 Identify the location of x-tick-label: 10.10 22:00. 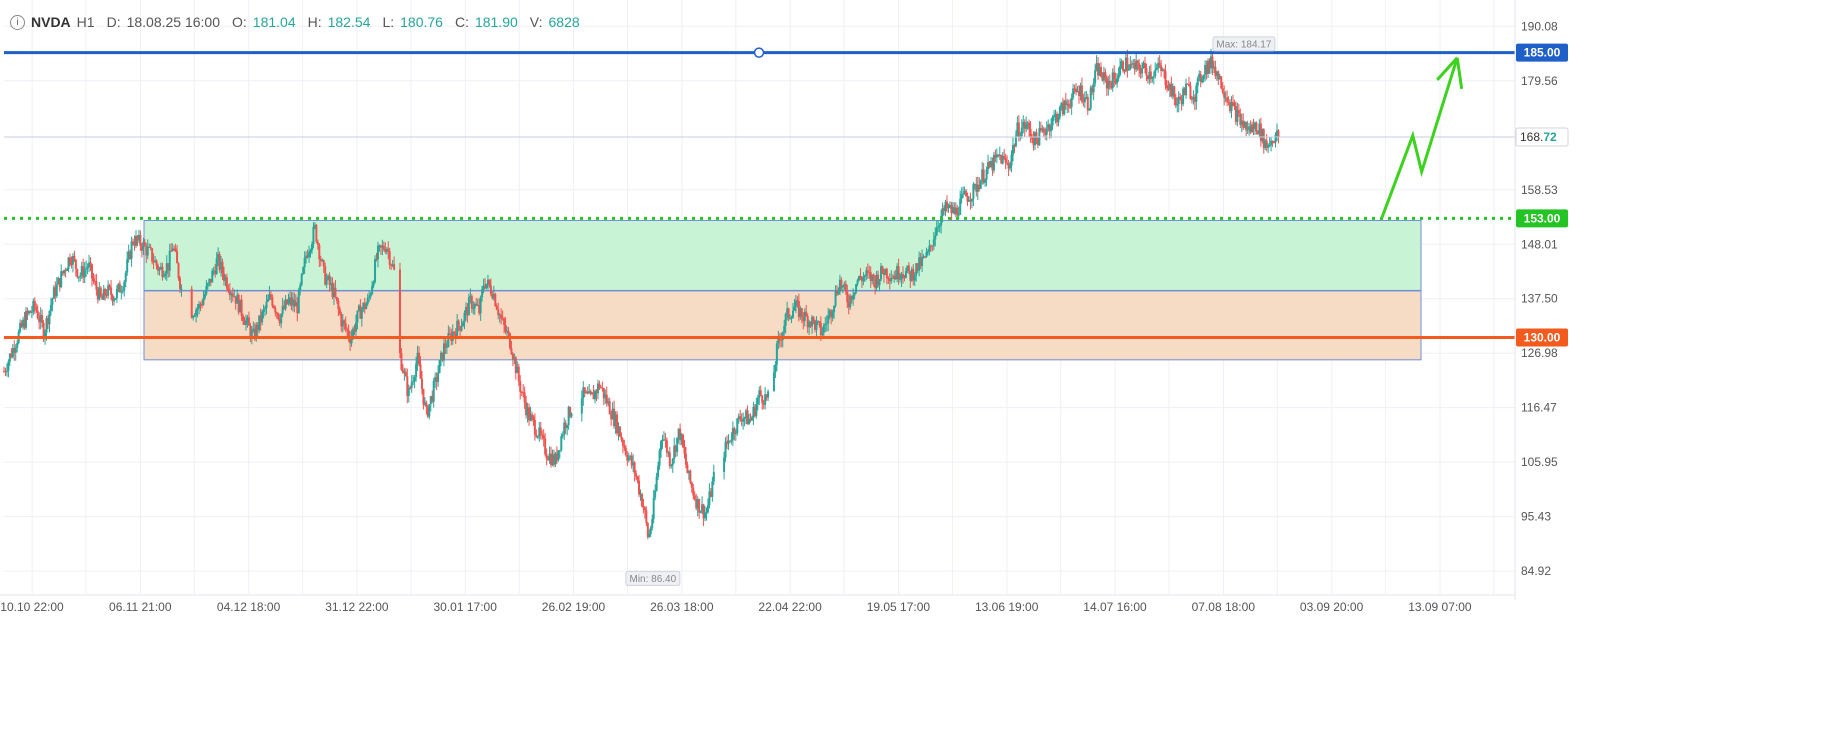
(32, 607).